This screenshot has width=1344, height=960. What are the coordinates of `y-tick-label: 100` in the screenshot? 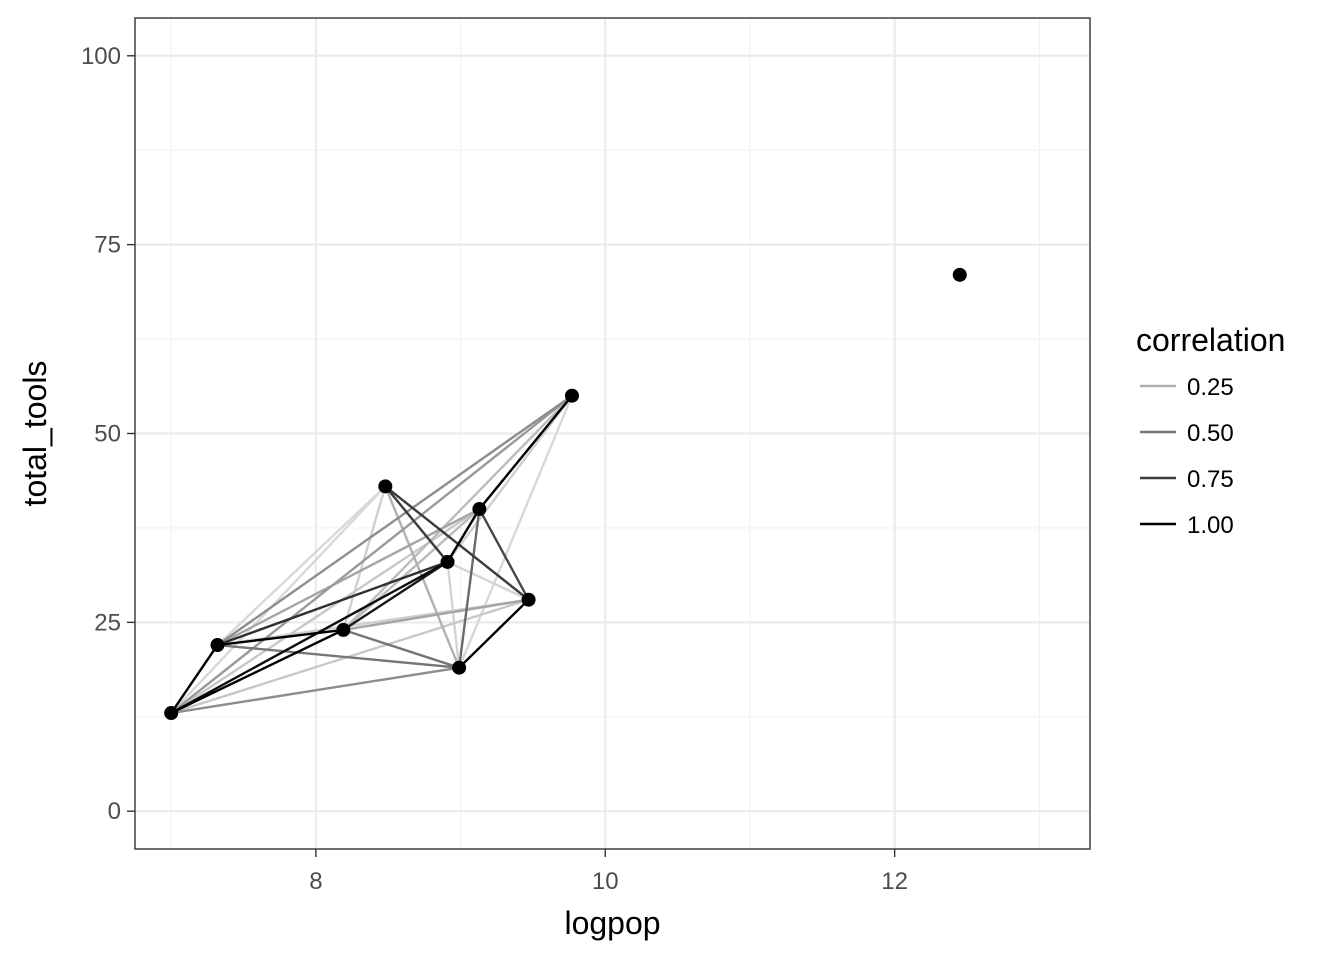 It's located at (101, 56).